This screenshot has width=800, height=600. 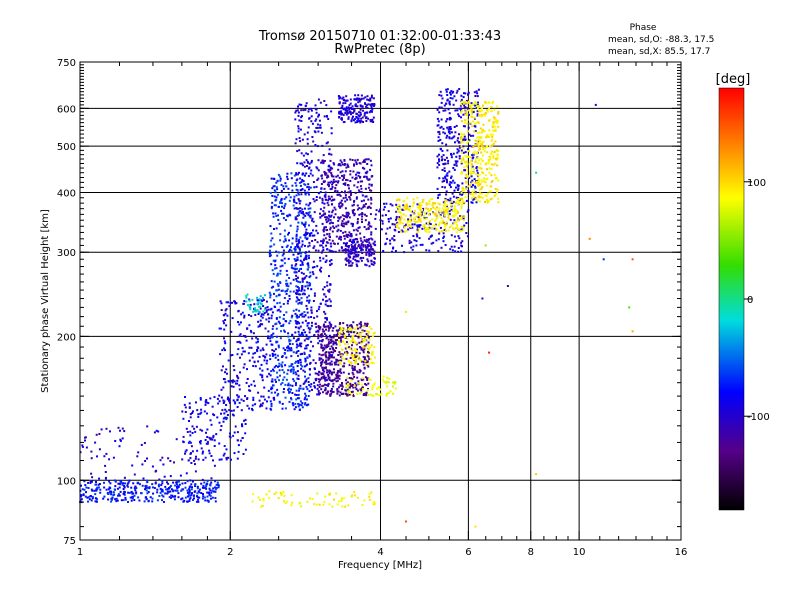 What do you see at coordinates (66, 147) in the screenshot?
I see `y-tick-label: 500` at bounding box center [66, 147].